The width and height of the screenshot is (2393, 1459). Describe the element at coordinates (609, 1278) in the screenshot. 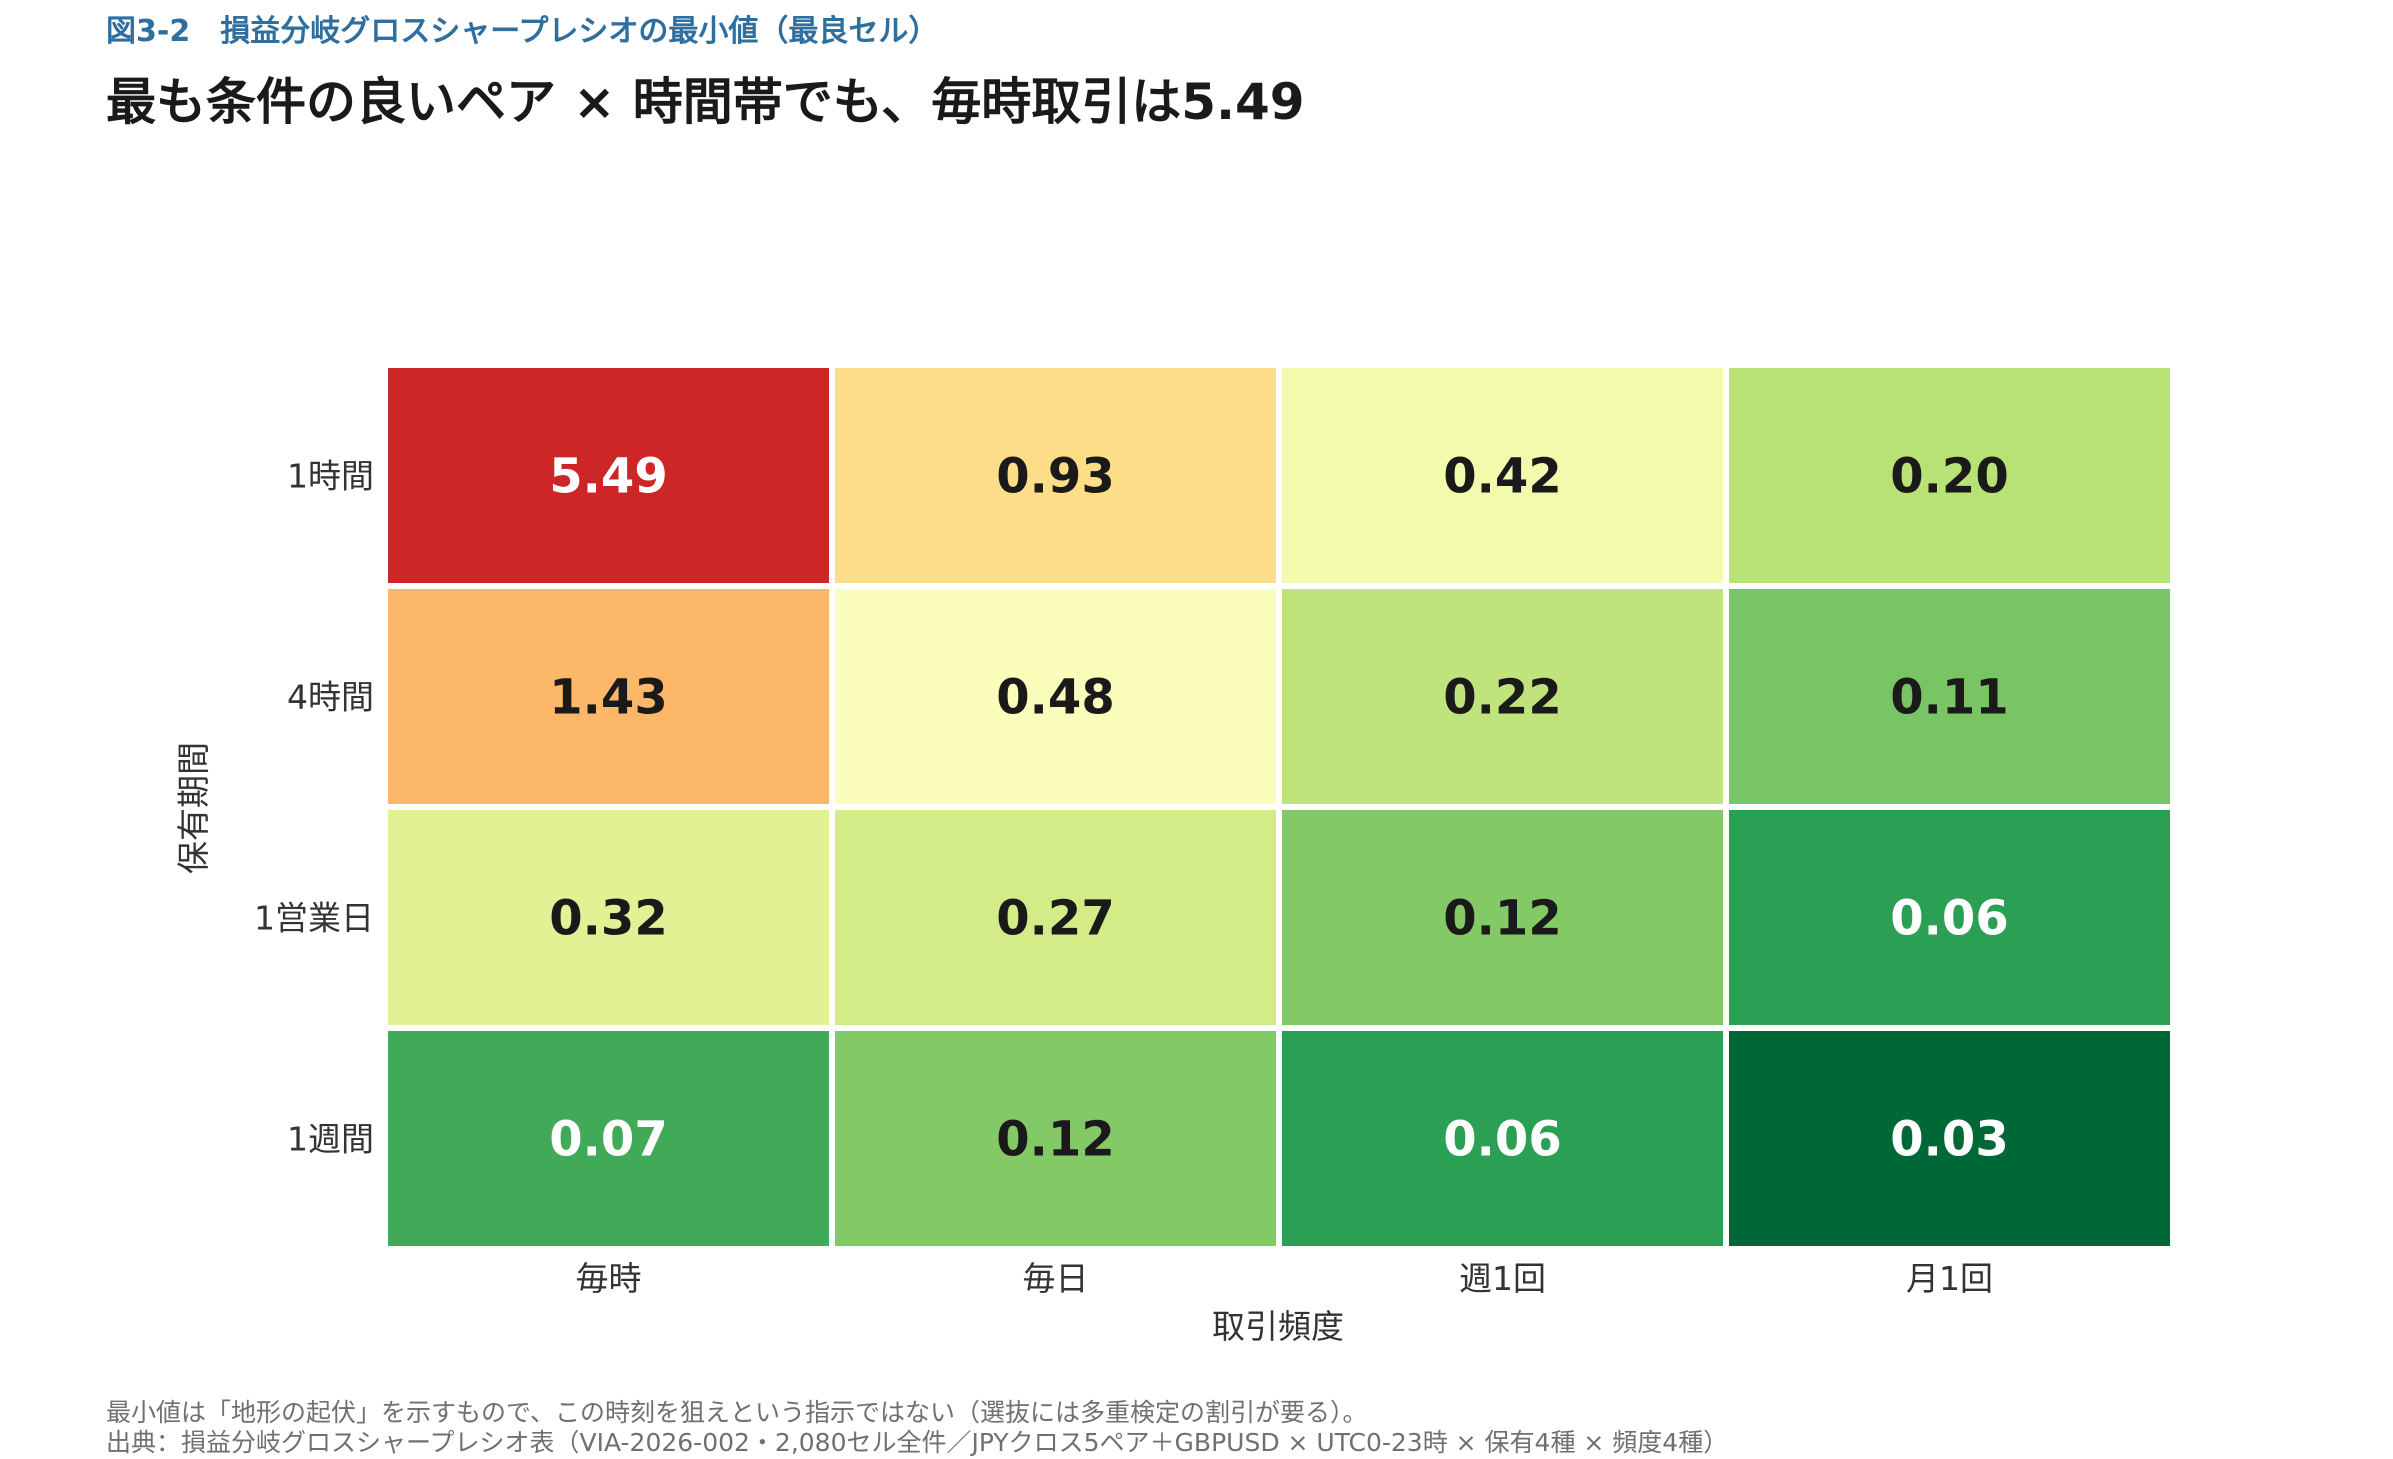

I see `x-tick-label-0: 毎時` at that location.